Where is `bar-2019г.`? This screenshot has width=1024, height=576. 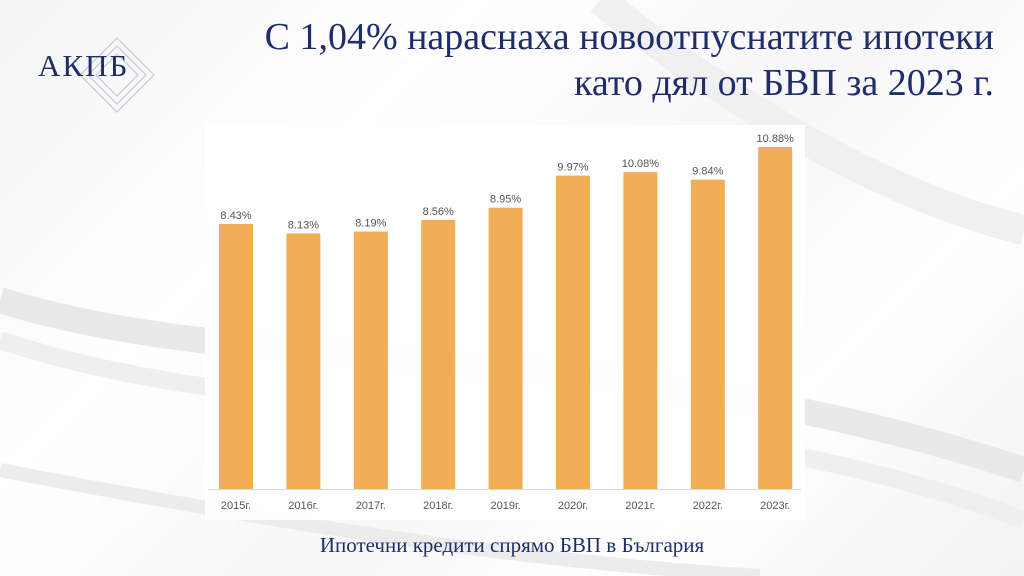 bar-2019г. is located at coordinates (505, 348).